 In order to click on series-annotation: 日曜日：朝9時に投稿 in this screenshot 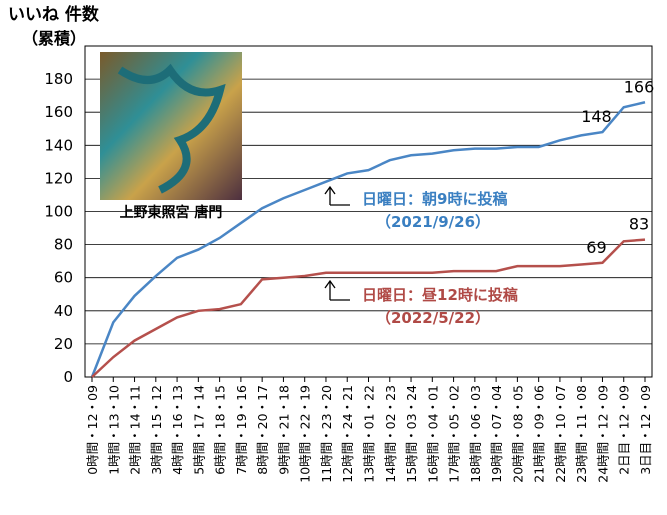, I will do `click(434, 199)`.